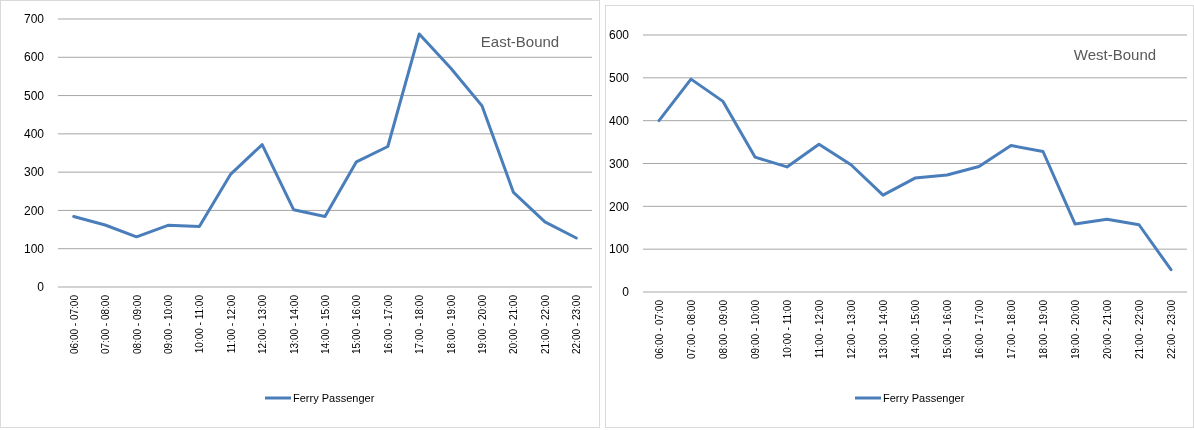  Describe the element at coordinates (1115, 54) in the screenshot. I see `annotation: West-Bound` at that location.